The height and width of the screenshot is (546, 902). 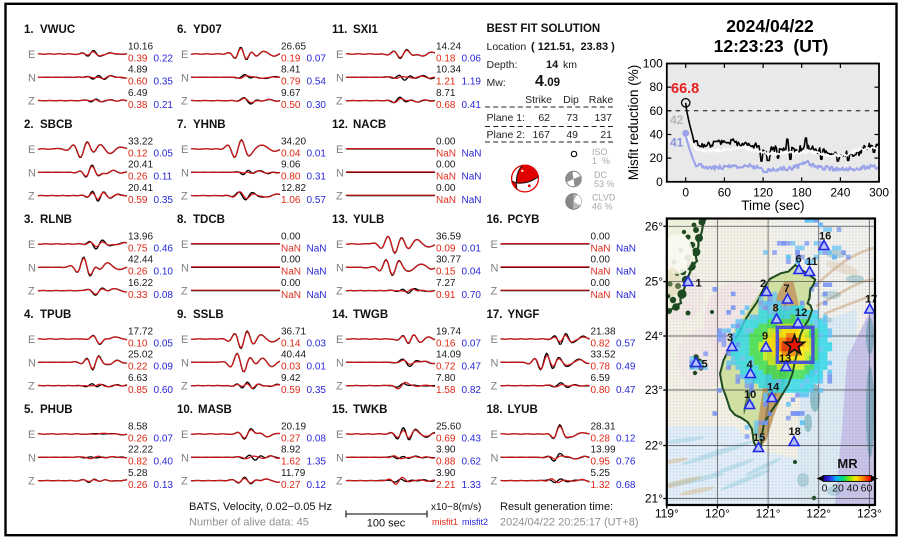 What do you see at coordinates (446, 272) in the screenshot?
I see `svg-text: 0.15` at bounding box center [446, 272].